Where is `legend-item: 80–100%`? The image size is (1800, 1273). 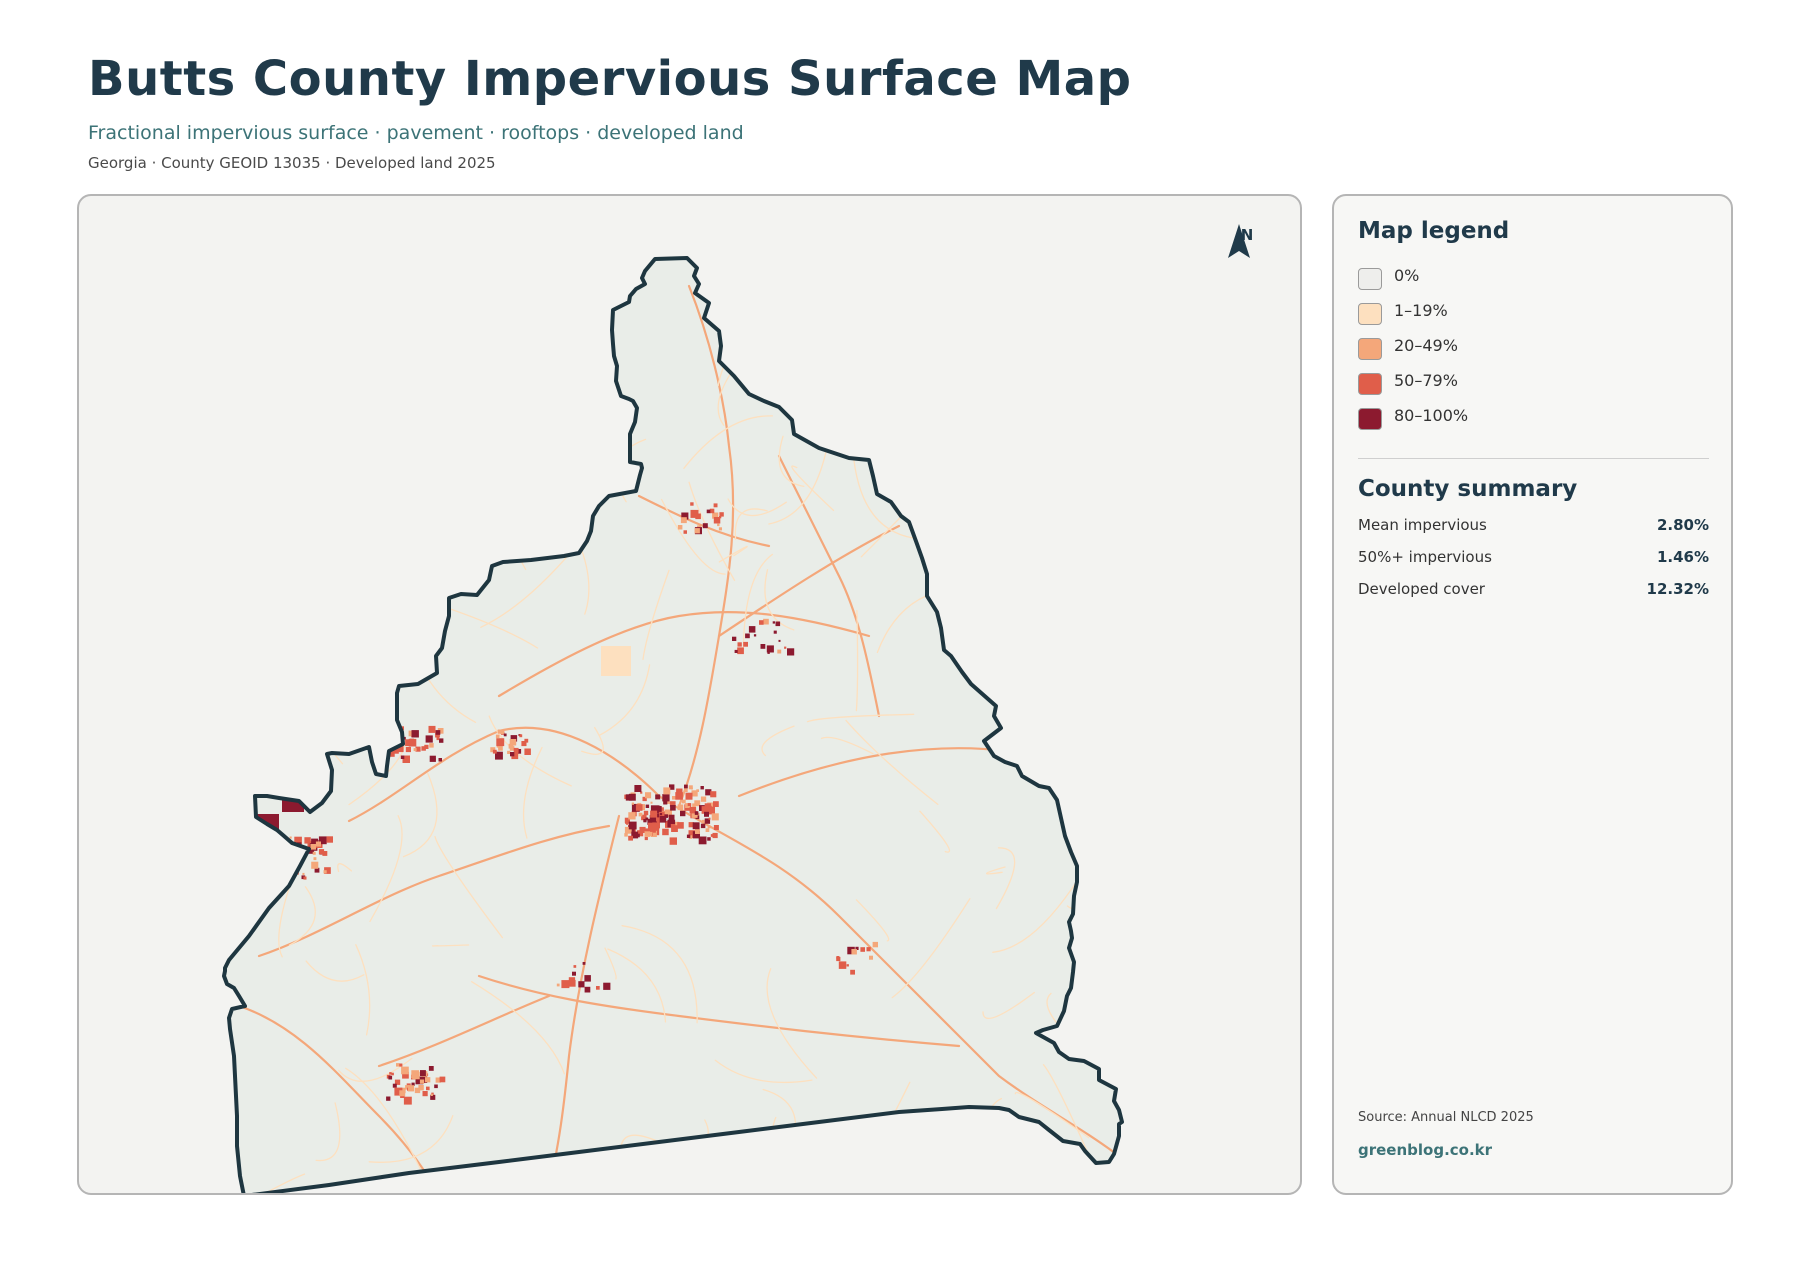
legend-item: 80–100% is located at coordinates (1528, 423).